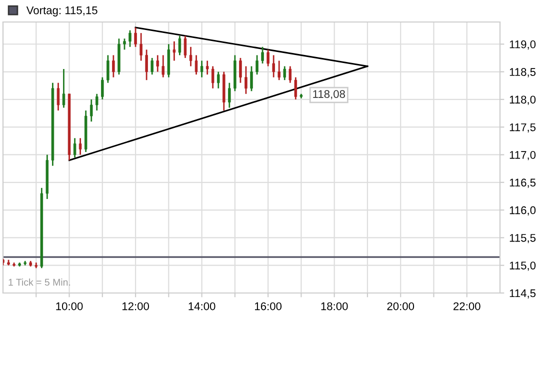 The height and width of the screenshot is (384, 548). Describe the element at coordinates (523, 155) in the screenshot. I see `y-tick-label: 117,0` at that location.